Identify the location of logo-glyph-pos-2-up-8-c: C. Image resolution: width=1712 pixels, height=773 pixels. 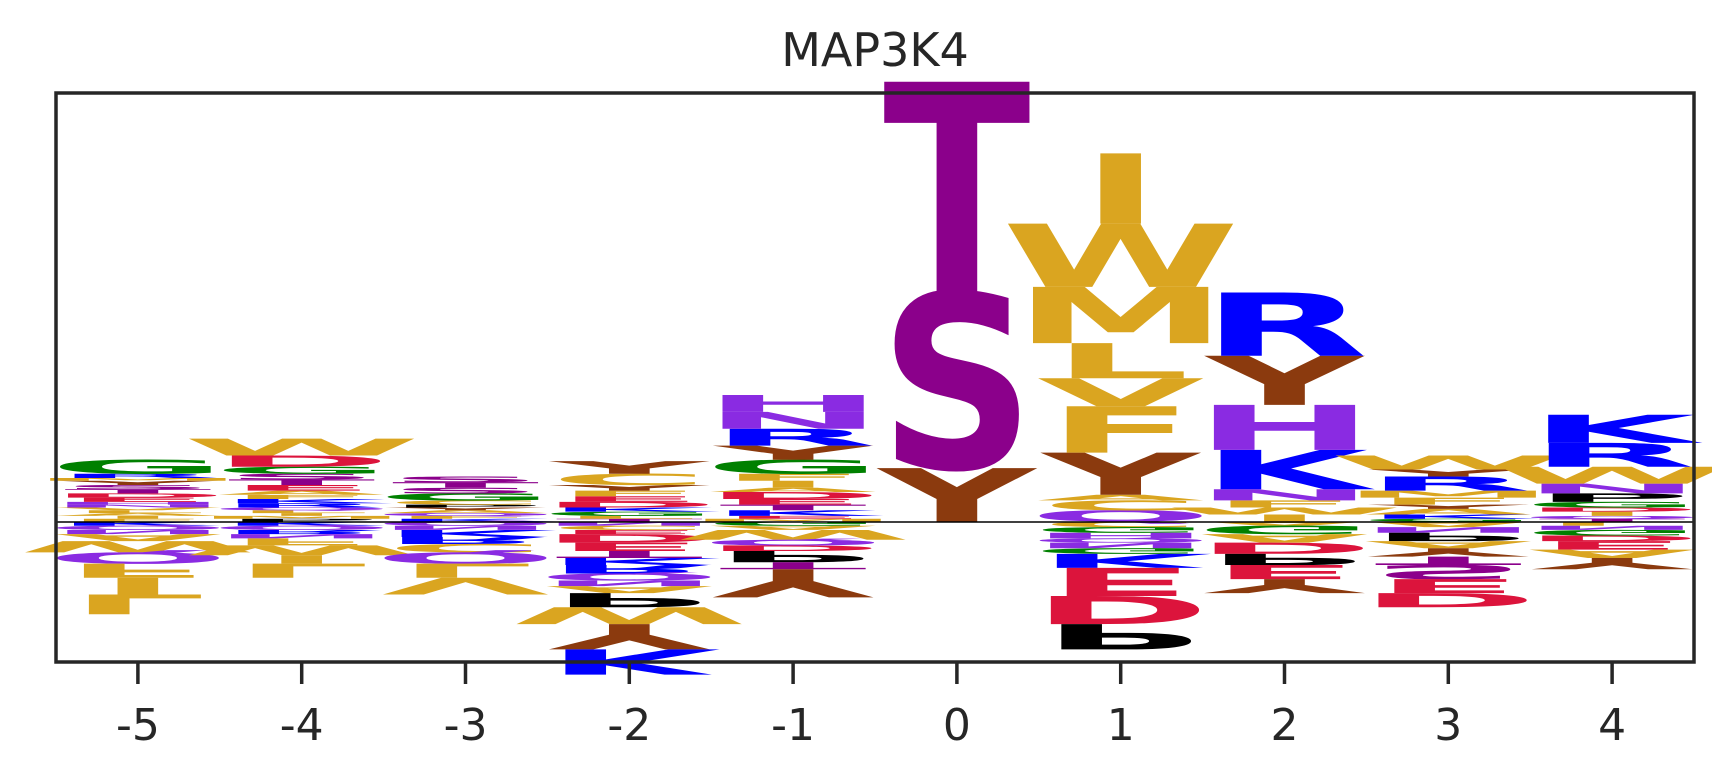
(629, 480).